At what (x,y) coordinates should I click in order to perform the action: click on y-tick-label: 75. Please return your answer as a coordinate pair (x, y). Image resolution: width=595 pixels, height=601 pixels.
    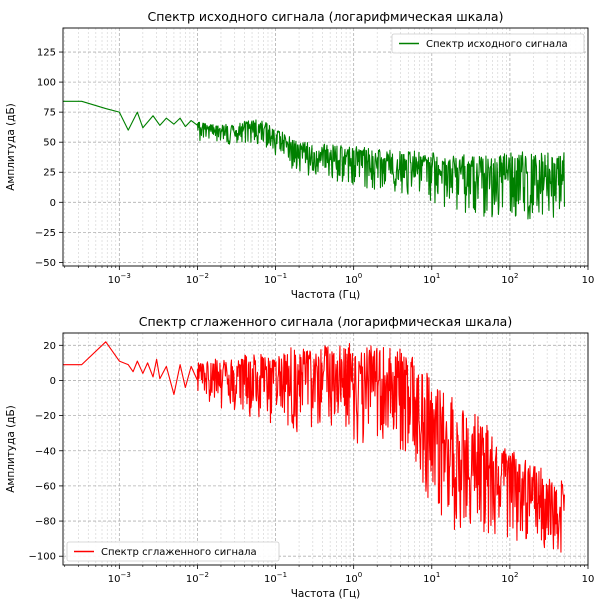
    Looking at the image, I should click on (49, 113).